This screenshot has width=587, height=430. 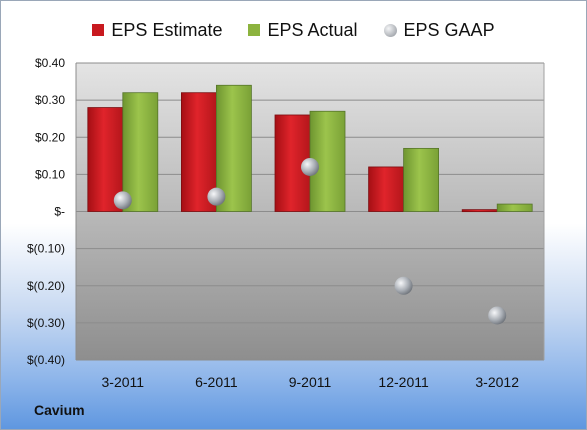 What do you see at coordinates (140, 152) in the screenshot?
I see `bar-eps-actual-3-2011` at bounding box center [140, 152].